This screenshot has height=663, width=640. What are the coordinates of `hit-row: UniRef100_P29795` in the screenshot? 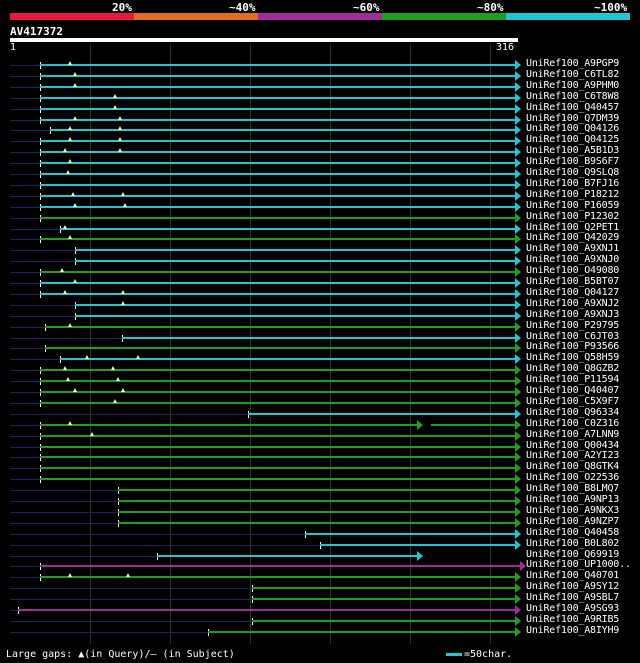 It's located at (320, 326).